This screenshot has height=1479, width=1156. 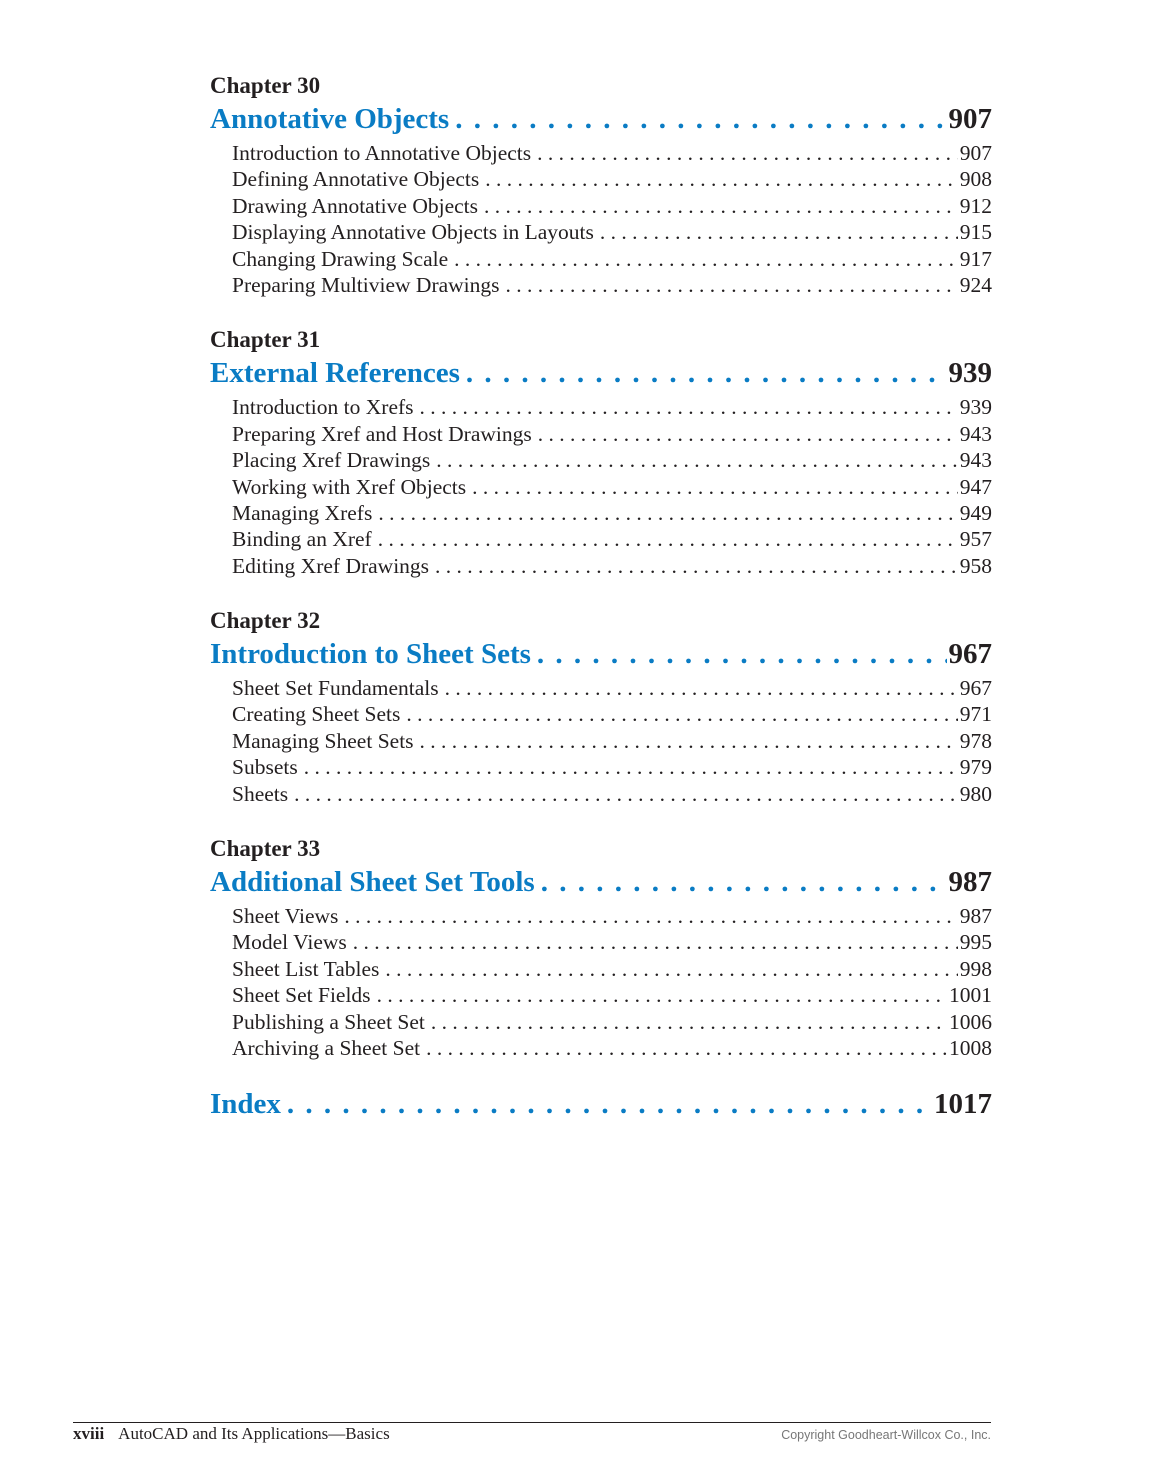 I want to click on index-link-page: 1017, so click(x=963, y=1104).